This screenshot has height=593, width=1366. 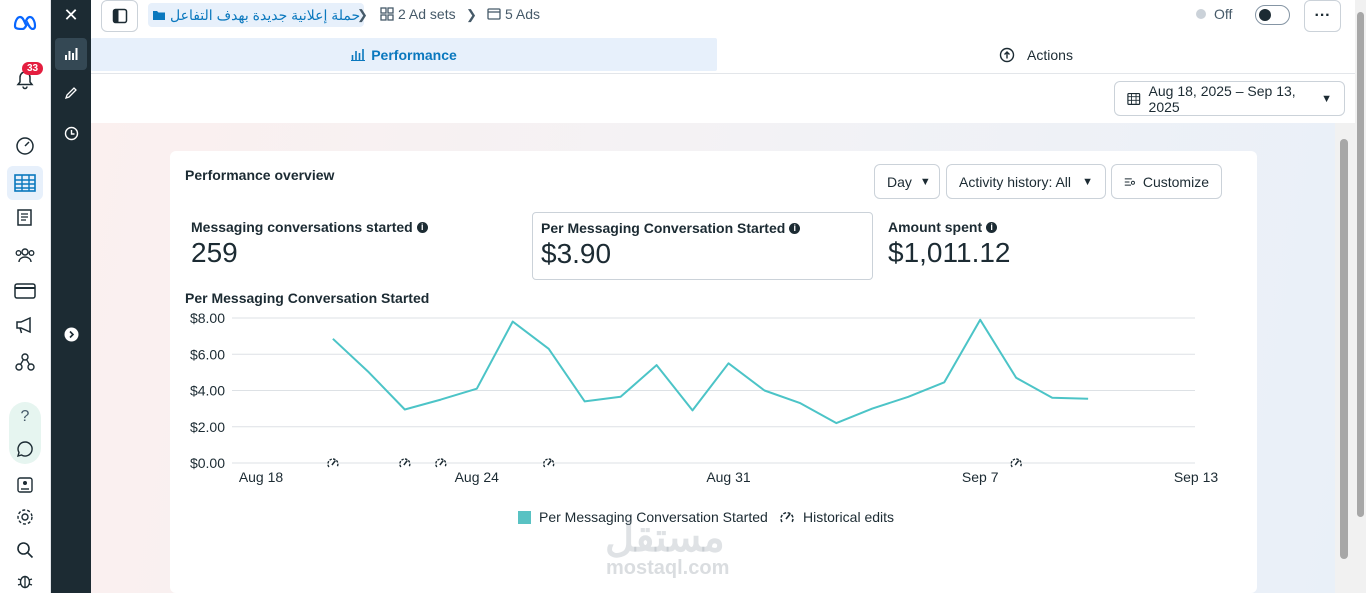 I want to click on breadcrumb-adsets: 2 Ad sets, so click(x=418, y=14).